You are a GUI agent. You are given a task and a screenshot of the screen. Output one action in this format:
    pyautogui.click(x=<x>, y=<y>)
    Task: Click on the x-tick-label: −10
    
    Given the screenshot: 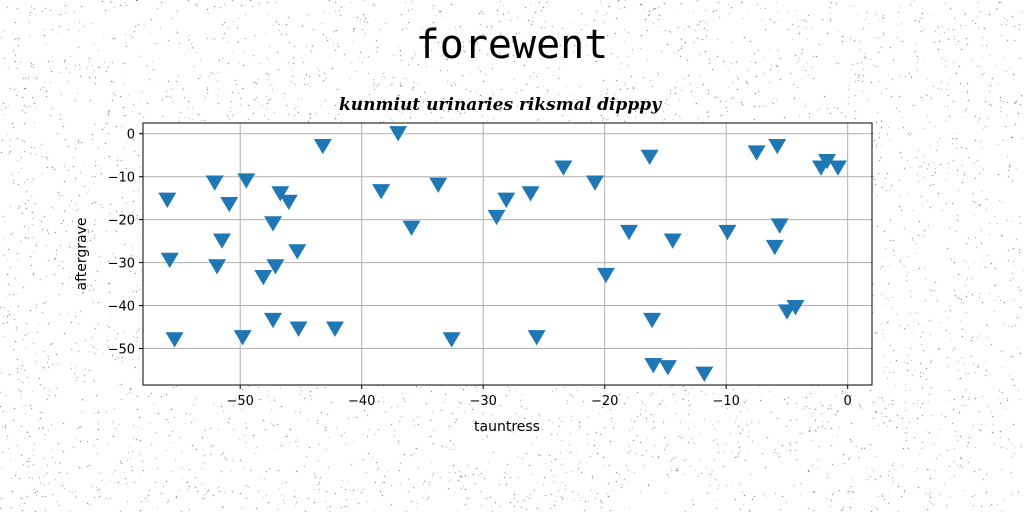 What is the action you would take?
    pyautogui.click(x=725, y=401)
    